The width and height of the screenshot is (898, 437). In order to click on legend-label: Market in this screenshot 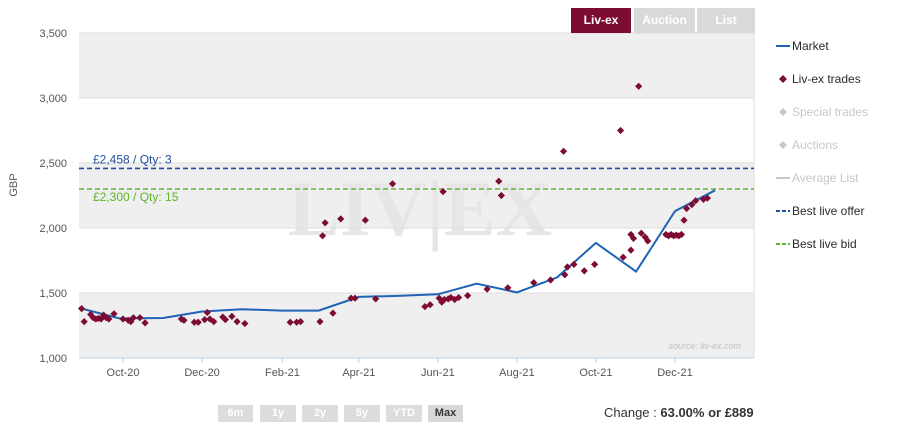, I will do `click(810, 46)`.